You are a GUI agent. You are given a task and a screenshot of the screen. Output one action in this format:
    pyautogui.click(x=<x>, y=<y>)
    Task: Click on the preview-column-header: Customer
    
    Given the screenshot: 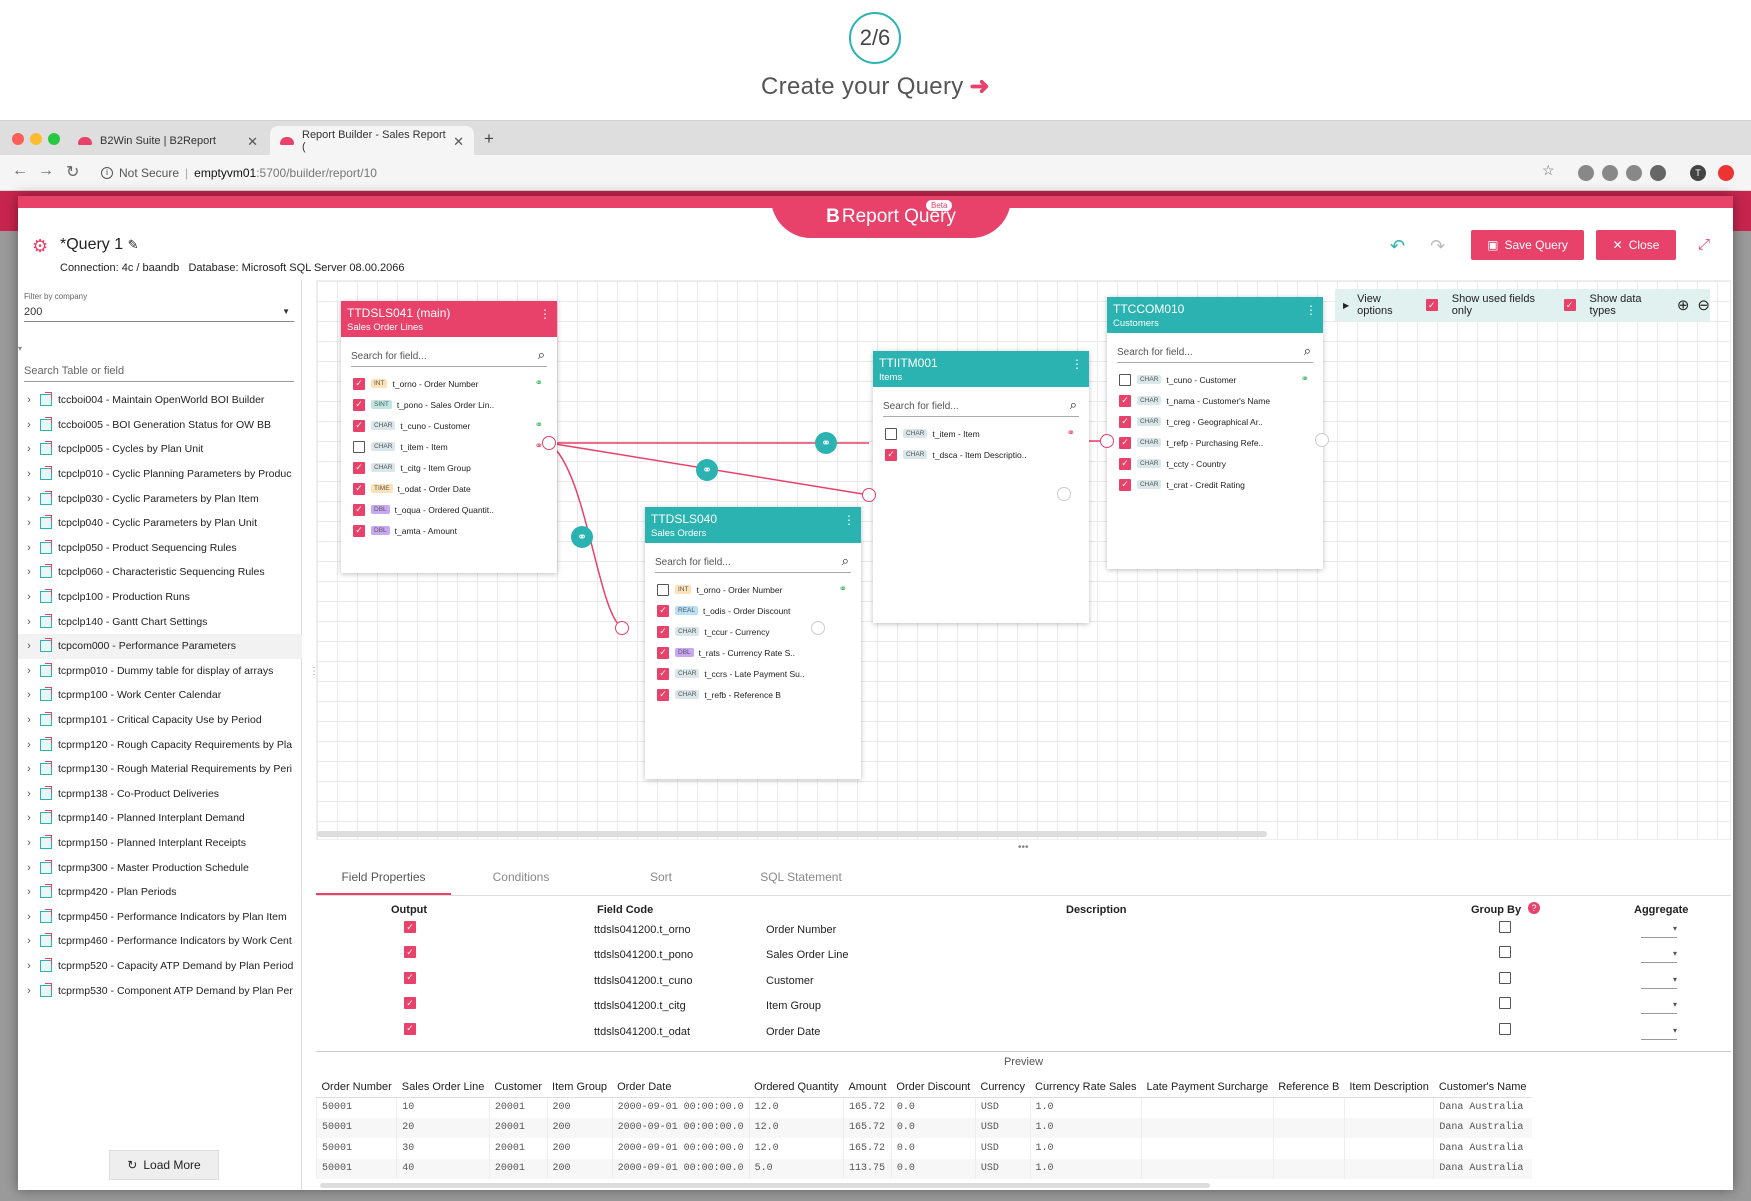 What is the action you would take?
    pyautogui.click(x=518, y=1087)
    